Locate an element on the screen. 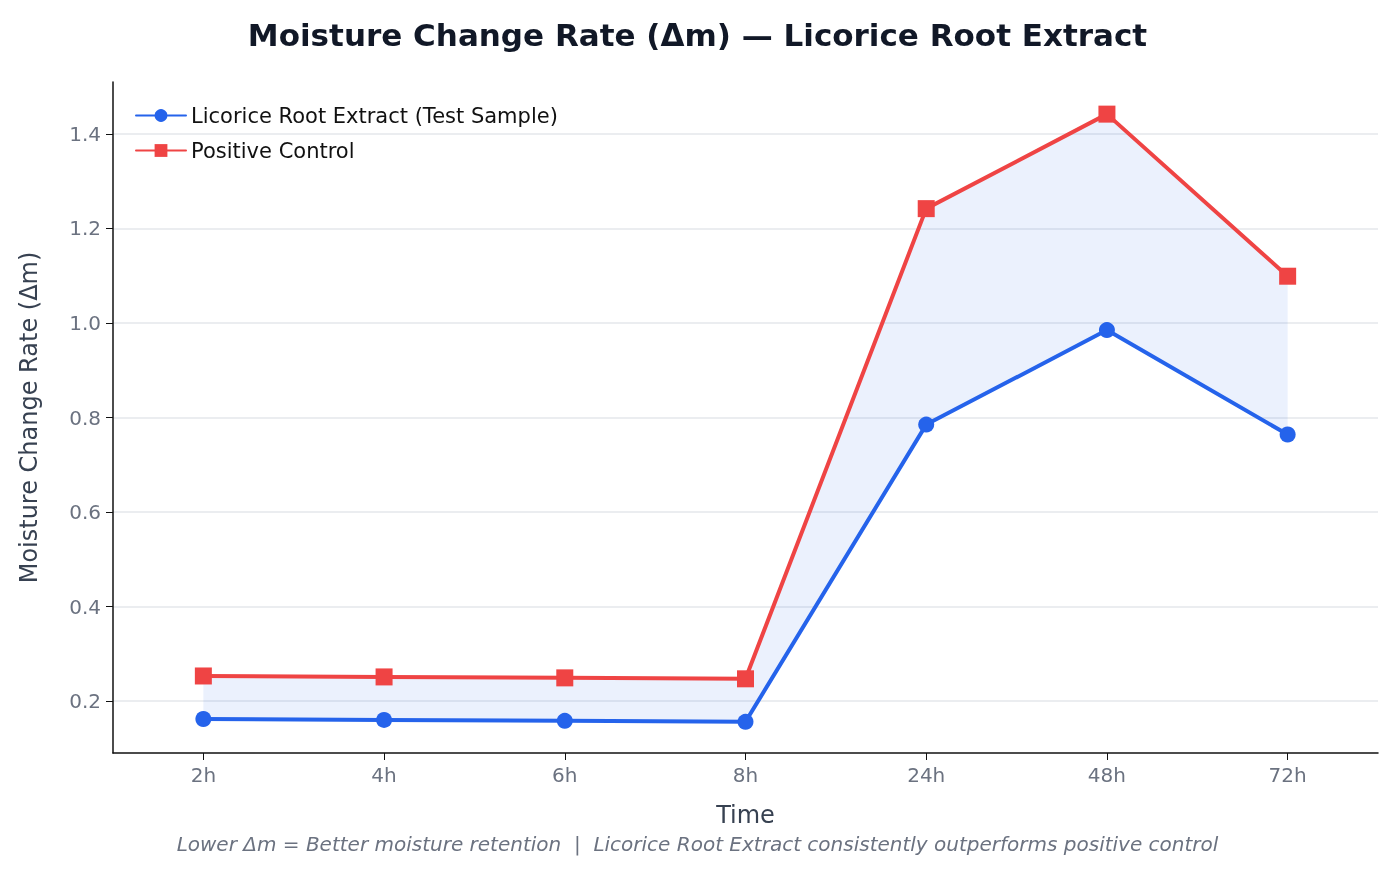 The height and width of the screenshot is (878, 1395). x-tick-label: 2h is located at coordinates (203, 775).